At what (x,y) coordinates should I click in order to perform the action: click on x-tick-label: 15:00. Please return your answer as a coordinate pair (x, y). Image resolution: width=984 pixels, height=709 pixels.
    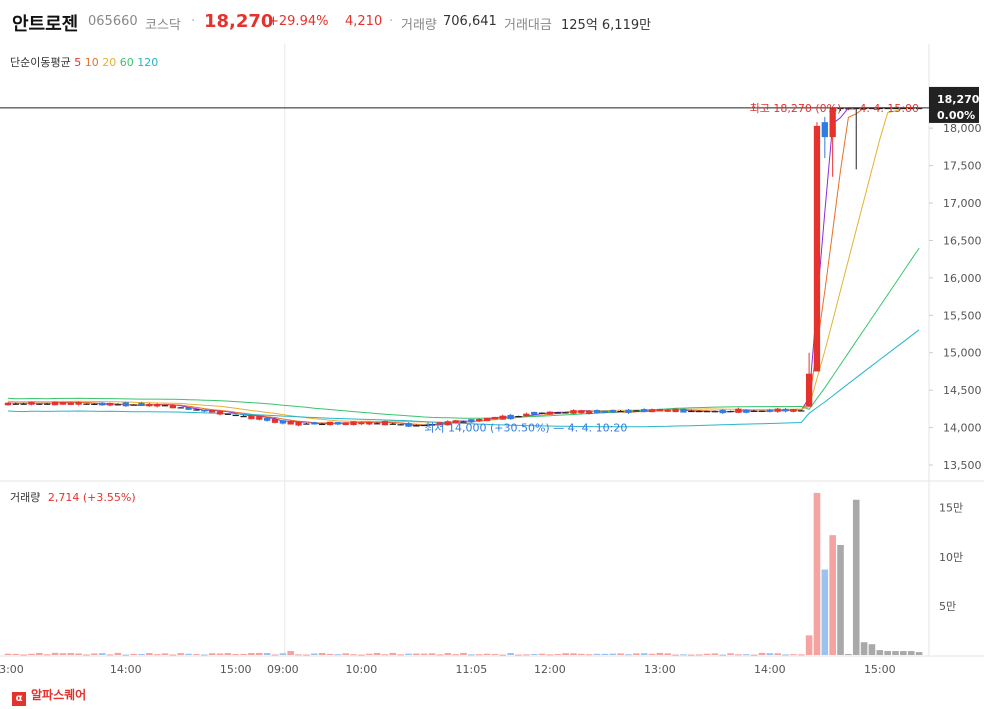
    Looking at the image, I should click on (236, 669).